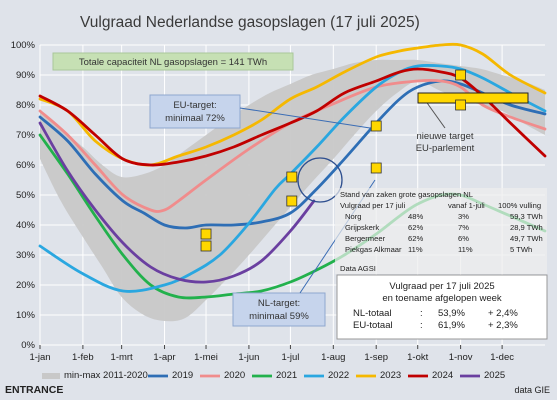  What do you see at coordinates (390, 375) in the screenshot?
I see `legend-label: 2023` at bounding box center [390, 375].